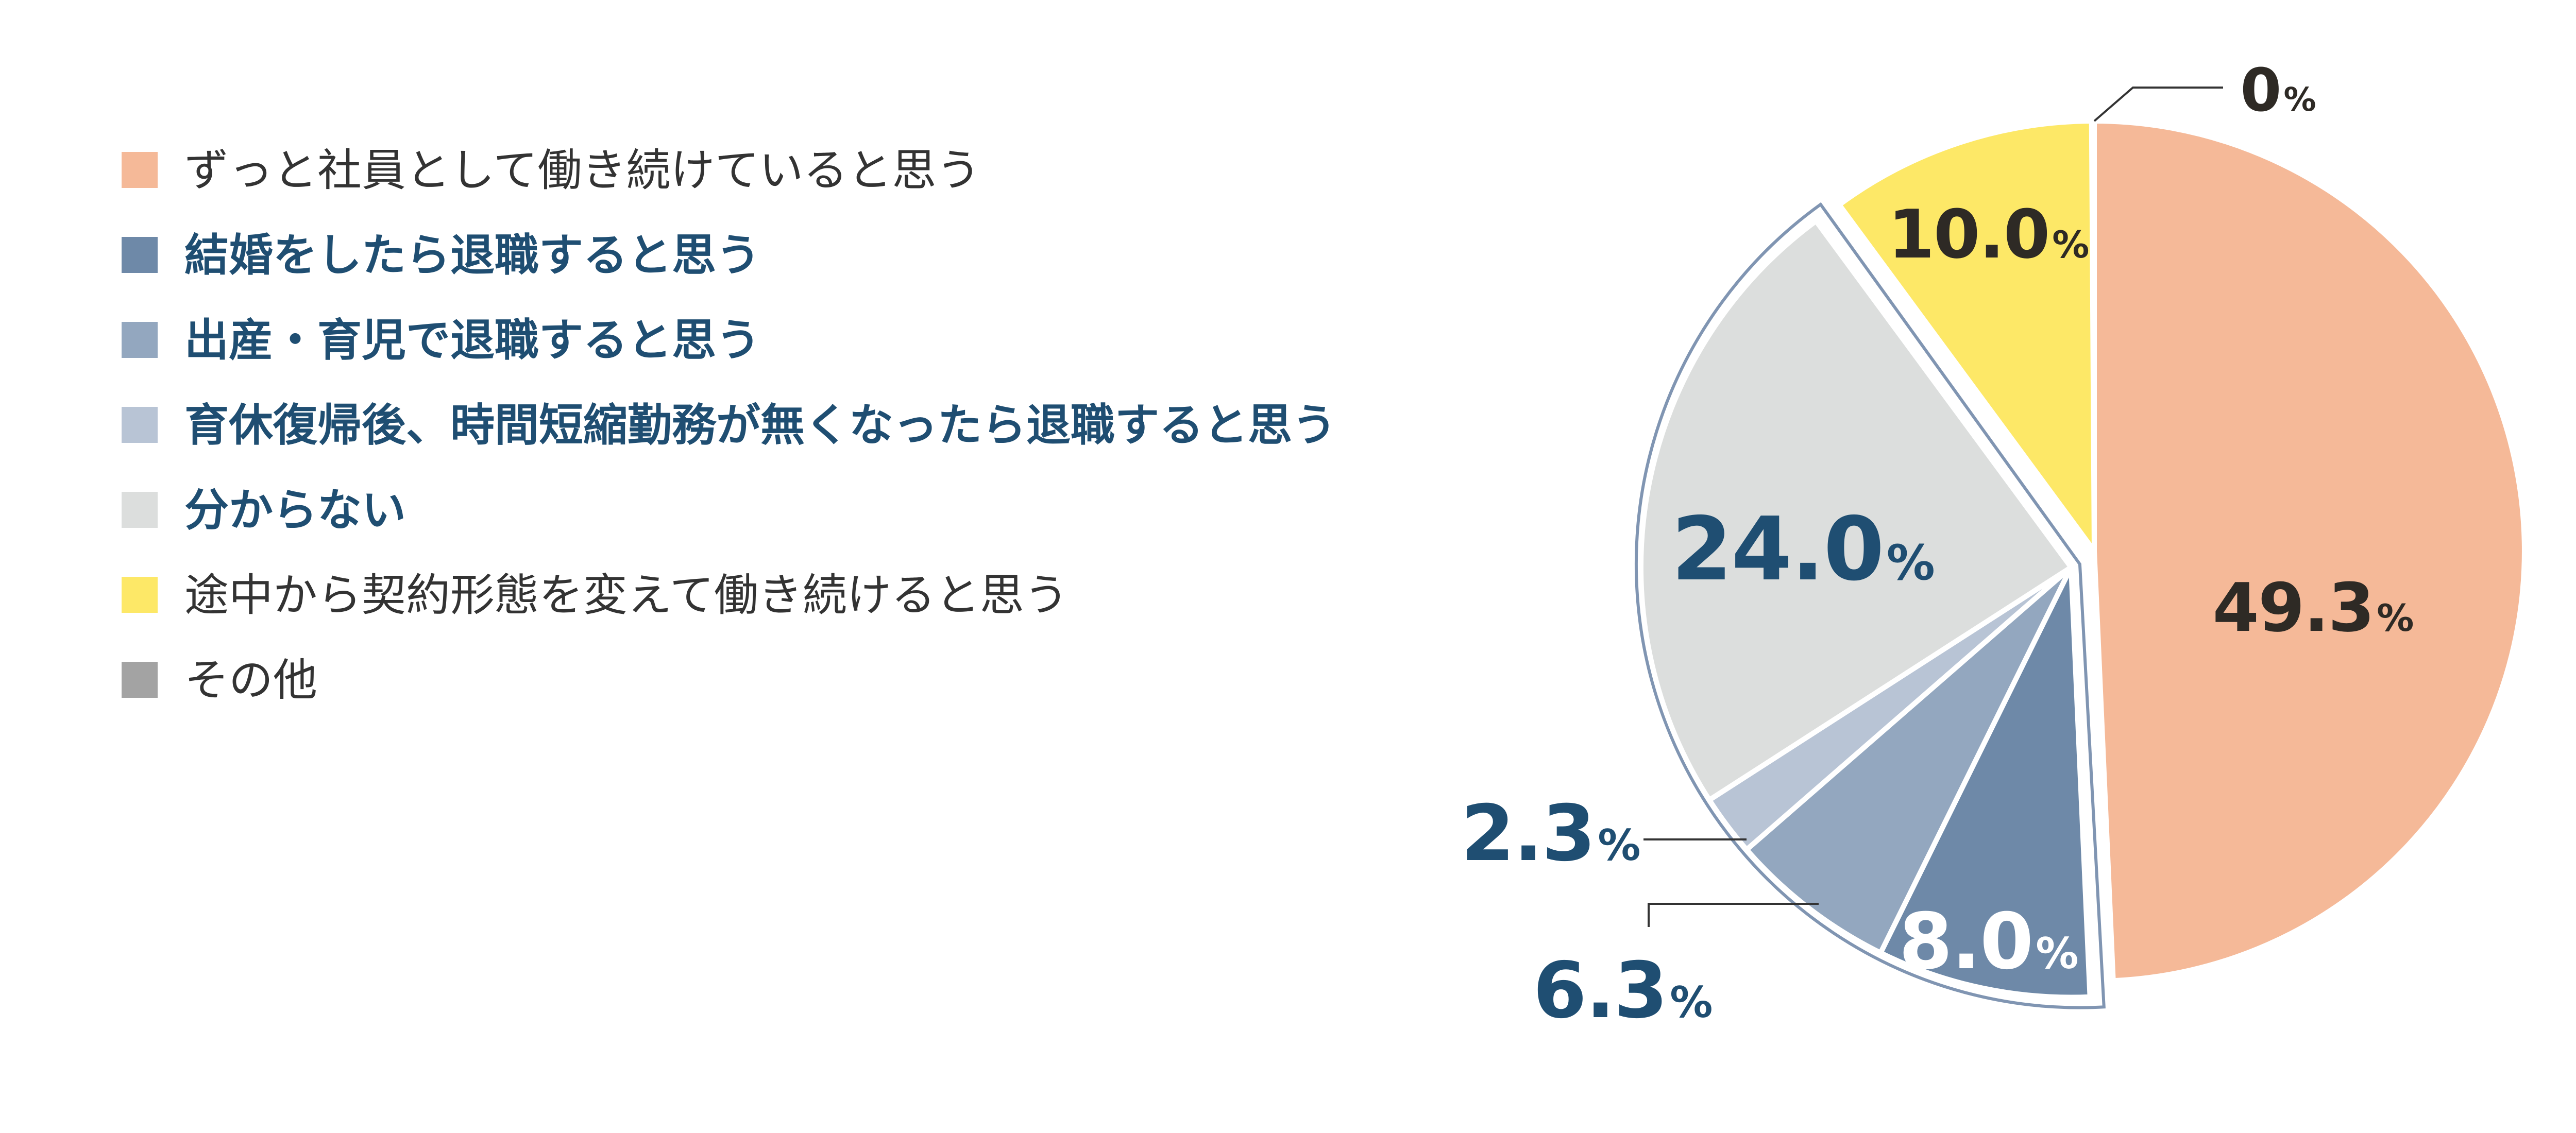 Image resolution: width=2576 pixels, height=1133 pixels. What do you see at coordinates (1623, 991) in the screenshot?
I see `data-label-3: 6.3%` at bounding box center [1623, 991].